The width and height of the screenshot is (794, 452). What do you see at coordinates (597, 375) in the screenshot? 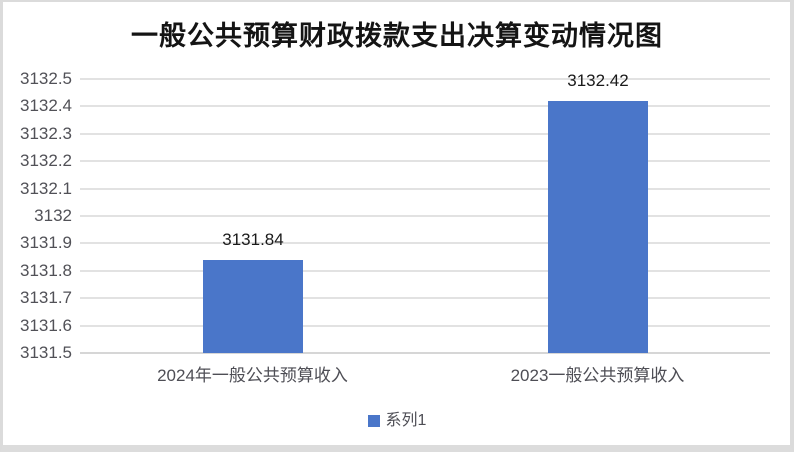
I see `x-axis-category-label: 2023一般公共预算收入` at bounding box center [597, 375].